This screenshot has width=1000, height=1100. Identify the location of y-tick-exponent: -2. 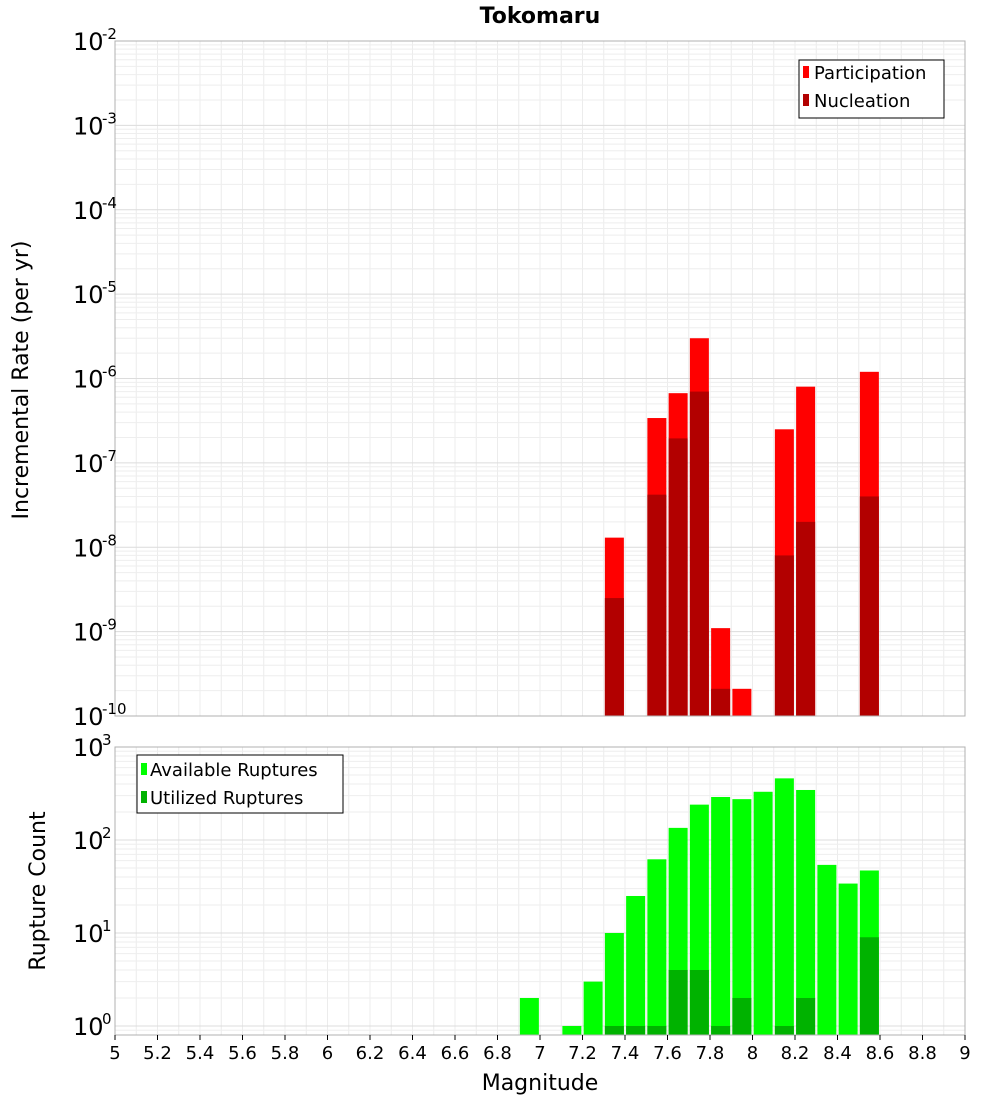
(109, 34).